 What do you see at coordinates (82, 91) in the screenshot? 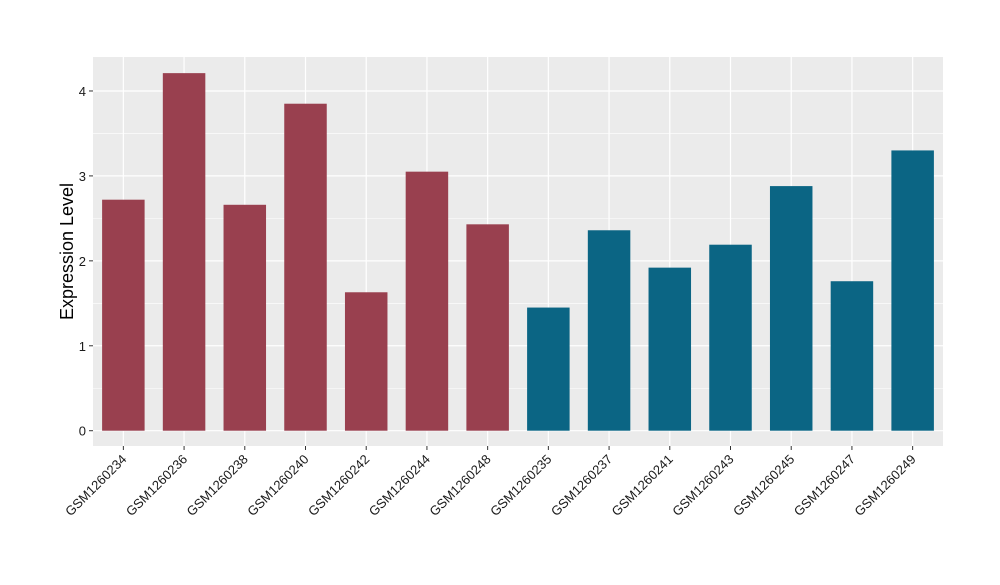
I see `y-tick-label: 4` at bounding box center [82, 91].